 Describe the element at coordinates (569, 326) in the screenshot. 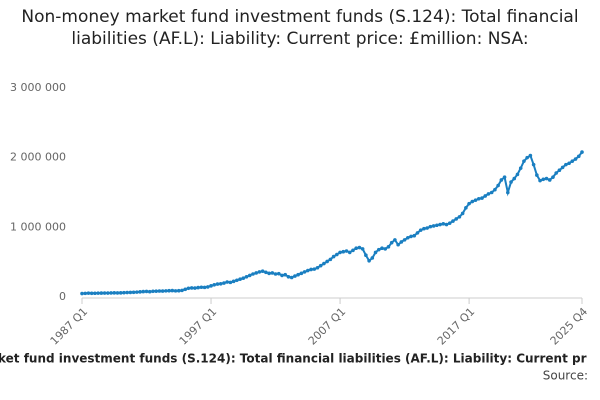

I see `x-tick-label: 2025 Q4` at that location.